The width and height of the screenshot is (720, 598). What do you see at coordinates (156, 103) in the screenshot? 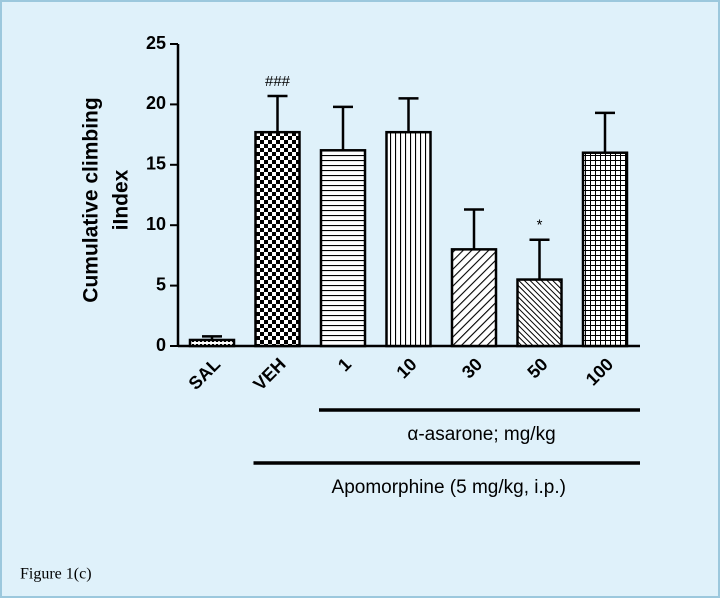
I see `y-tick-label: 20` at bounding box center [156, 103].